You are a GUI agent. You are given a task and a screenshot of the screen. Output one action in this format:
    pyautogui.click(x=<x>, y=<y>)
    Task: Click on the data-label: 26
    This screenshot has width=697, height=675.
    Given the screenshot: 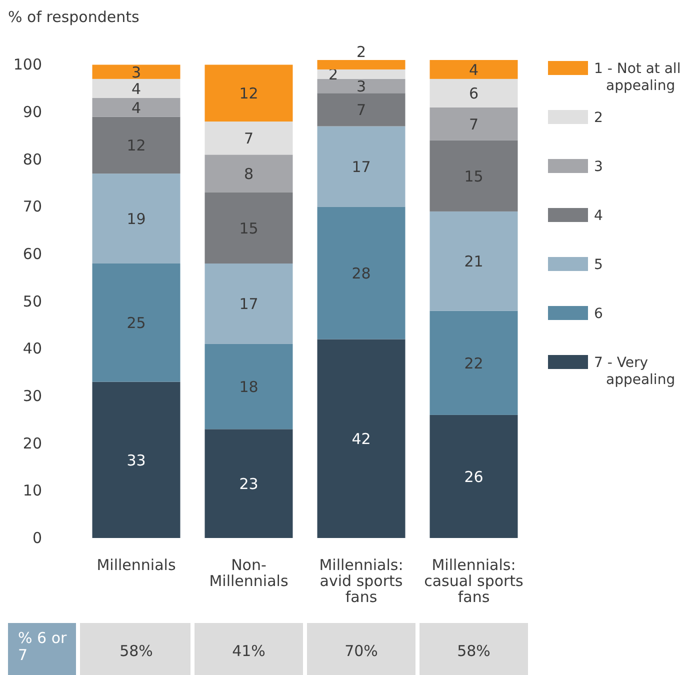 What is the action you would take?
    pyautogui.click(x=474, y=477)
    